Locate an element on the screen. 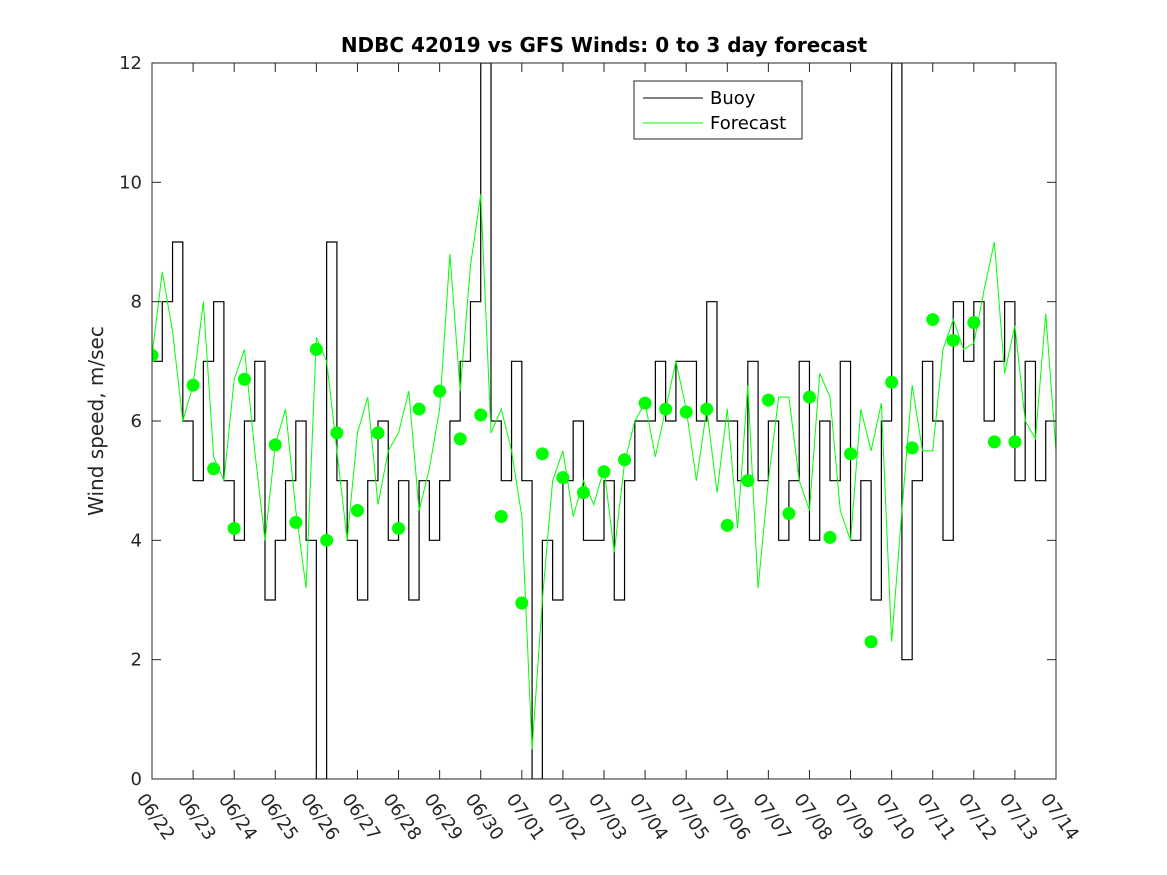 This screenshot has width=1167, height=875. legend-forecast-label: Forecast is located at coordinates (748, 123).